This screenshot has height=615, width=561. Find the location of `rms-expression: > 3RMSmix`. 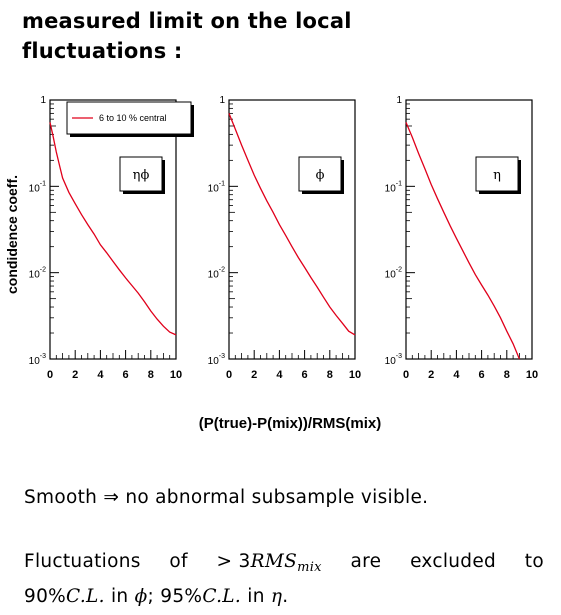

rms-expression: > 3RMSmix is located at coordinates (269, 564).